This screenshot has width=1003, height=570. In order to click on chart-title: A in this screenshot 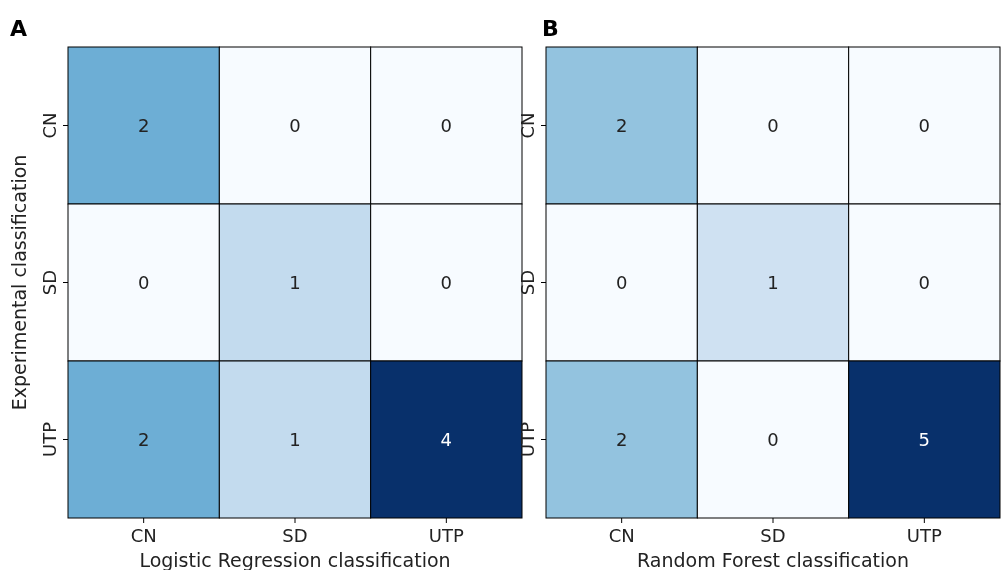, I will do `click(19, 28)`.